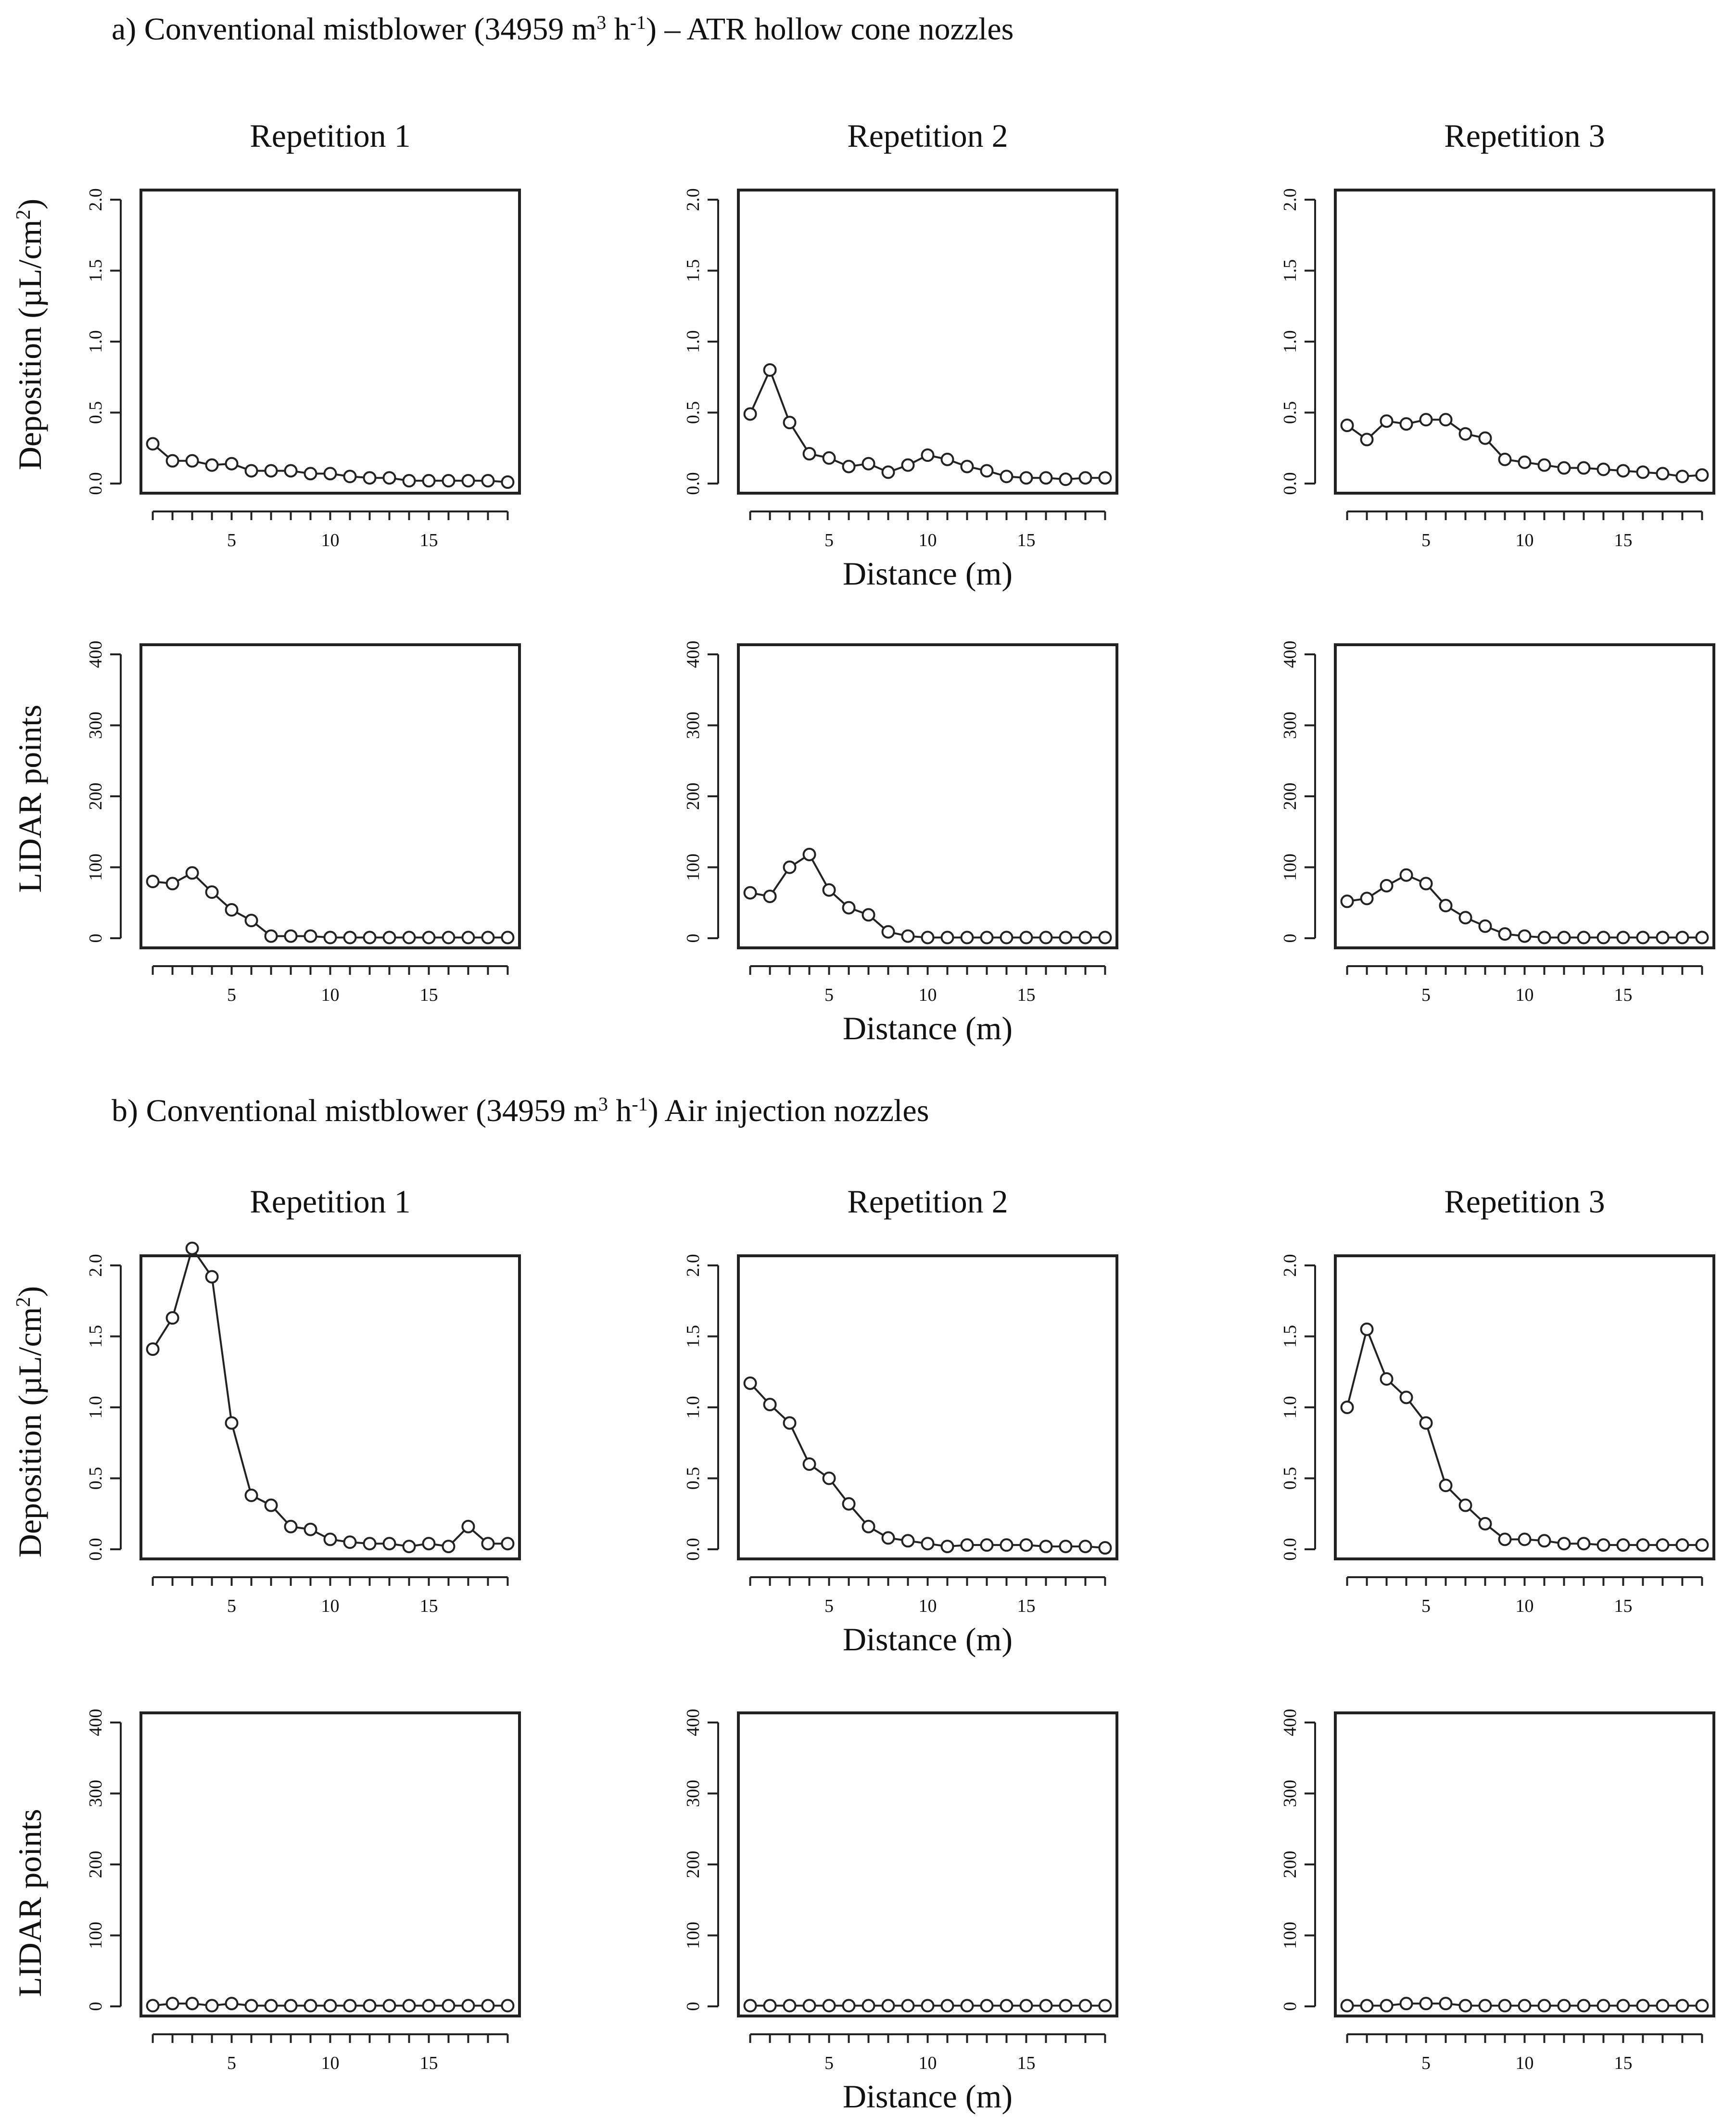 The image size is (1736, 2118). What do you see at coordinates (1290, 270) in the screenshot?
I see `y-tick-label: 1.5` at bounding box center [1290, 270].